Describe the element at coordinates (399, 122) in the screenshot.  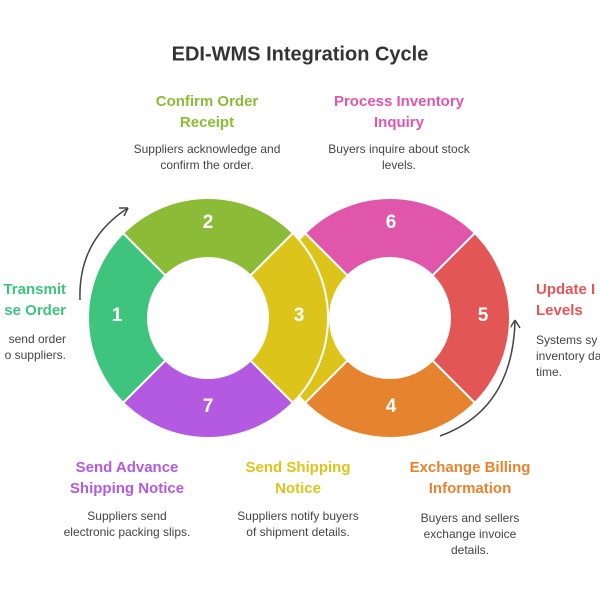
I see `step-title: Inquiry` at that location.